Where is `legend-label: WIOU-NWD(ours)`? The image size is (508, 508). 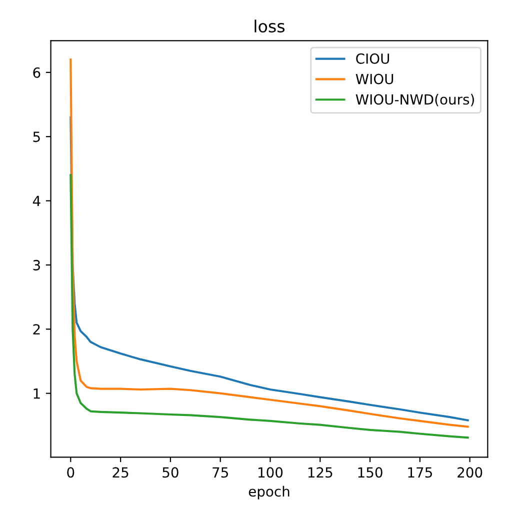 legend-label: WIOU-NWD(ours) is located at coordinates (415, 100).